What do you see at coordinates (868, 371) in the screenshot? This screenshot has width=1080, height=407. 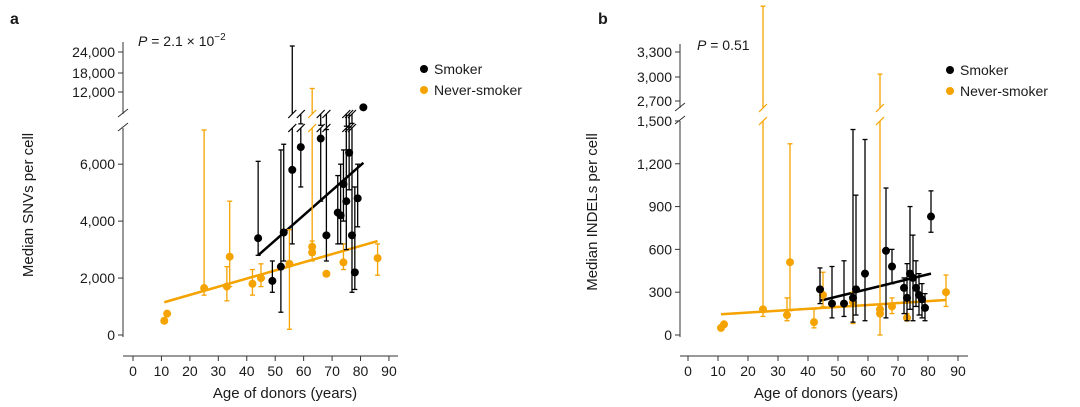 I see `x-tick-label-b: 60` at bounding box center [868, 371].